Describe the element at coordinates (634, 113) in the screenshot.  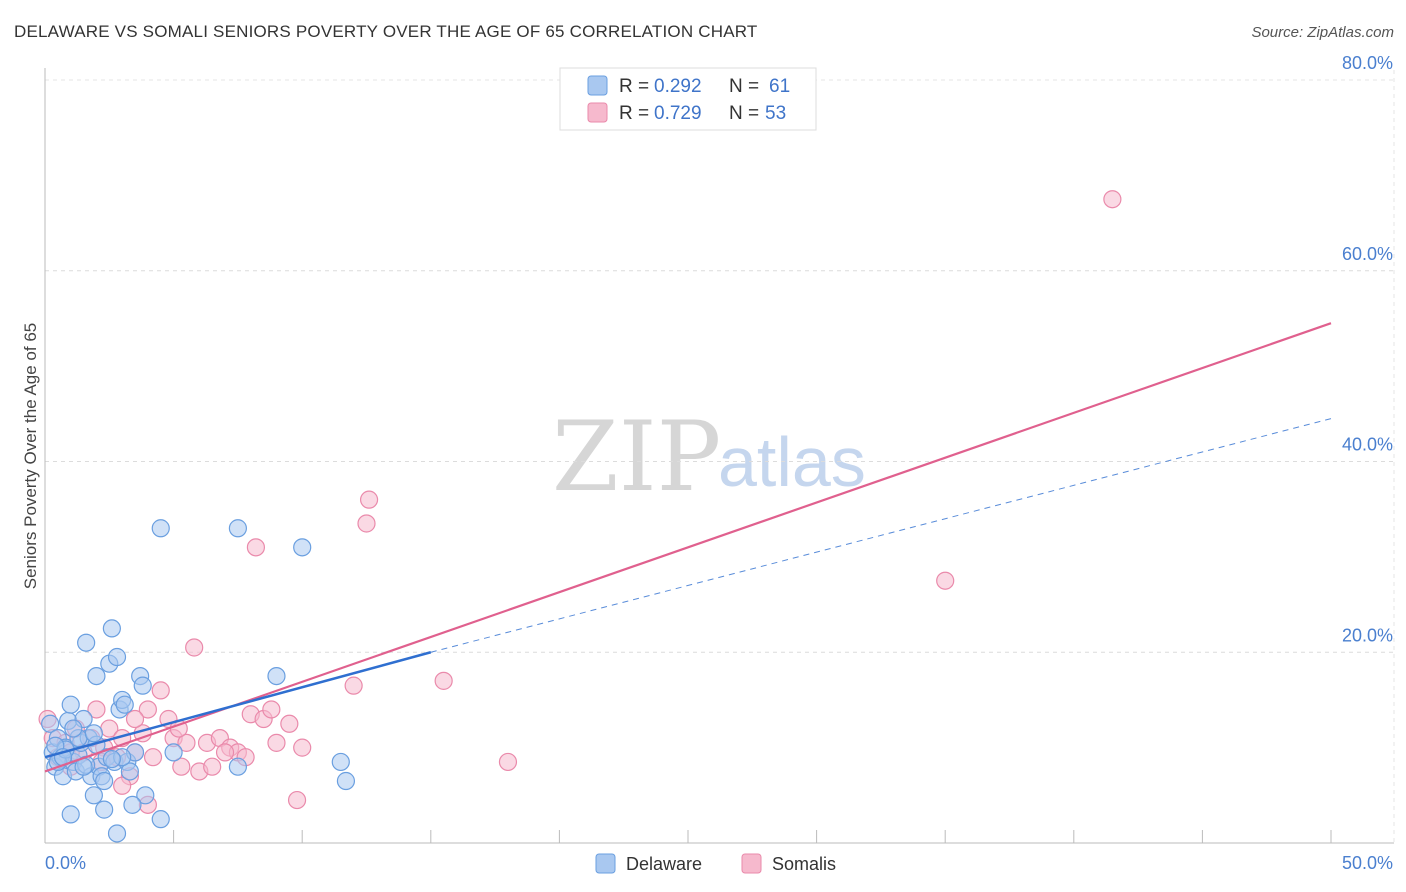
I see `legend-r-label-somalis: R =` at that location.